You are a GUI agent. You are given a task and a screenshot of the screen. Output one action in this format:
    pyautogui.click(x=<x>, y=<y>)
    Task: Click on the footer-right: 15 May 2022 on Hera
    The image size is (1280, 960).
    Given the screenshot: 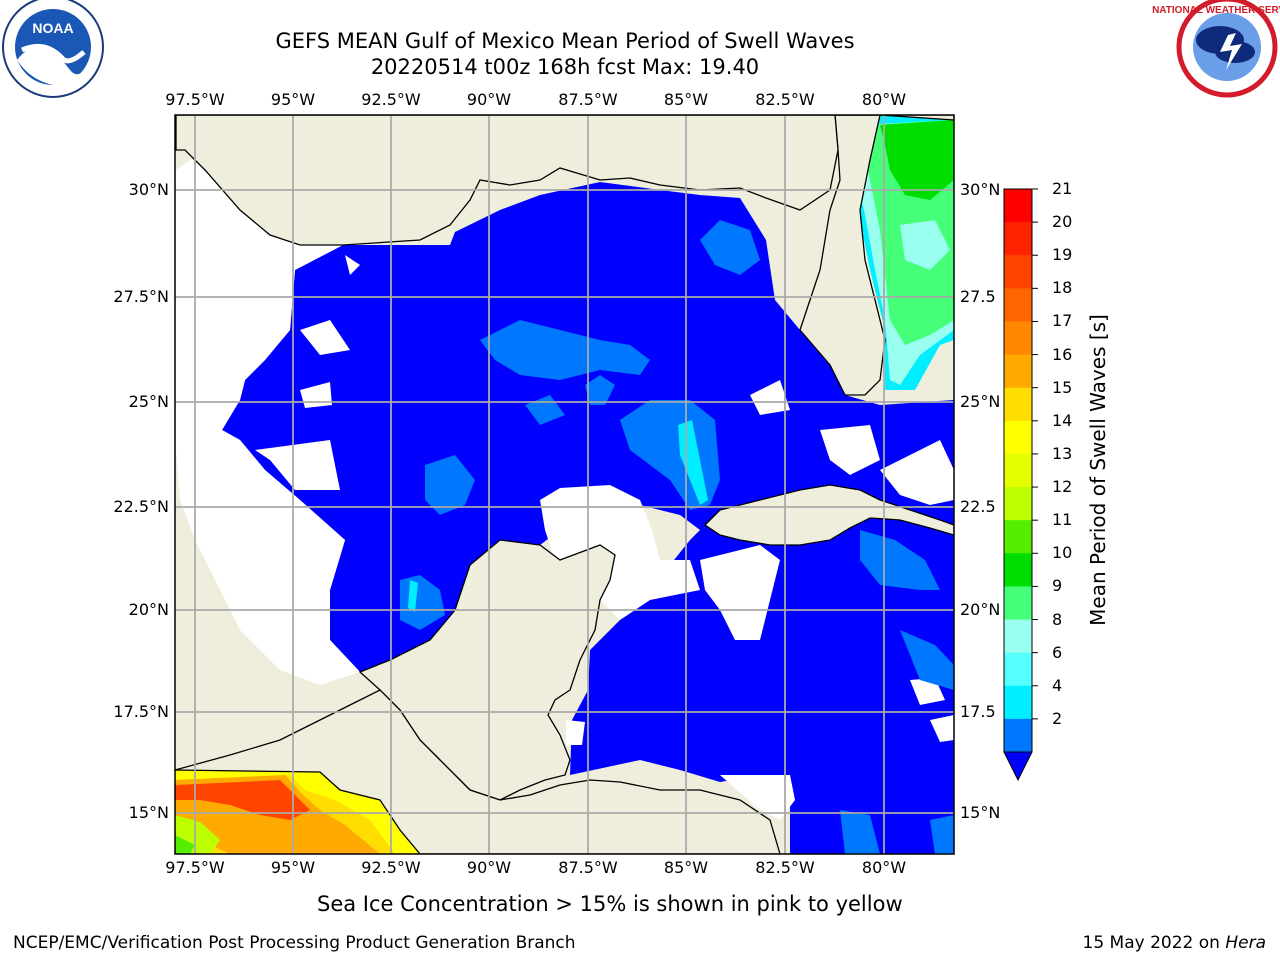 What is the action you would take?
    pyautogui.click(x=1175, y=943)
    